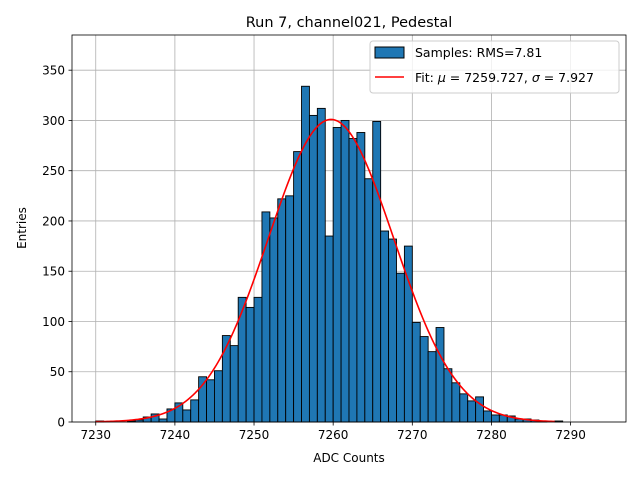  Describe the element at coordinates (491, 435) in the screenshot. I see `x-tick-label: 7280` at that location.